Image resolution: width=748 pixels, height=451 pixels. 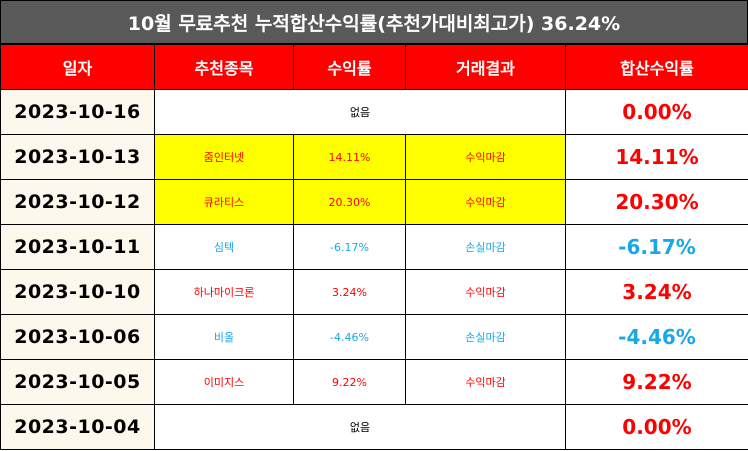 I want to click on row-date: 2023-10-11, so click(x=77, y=247).